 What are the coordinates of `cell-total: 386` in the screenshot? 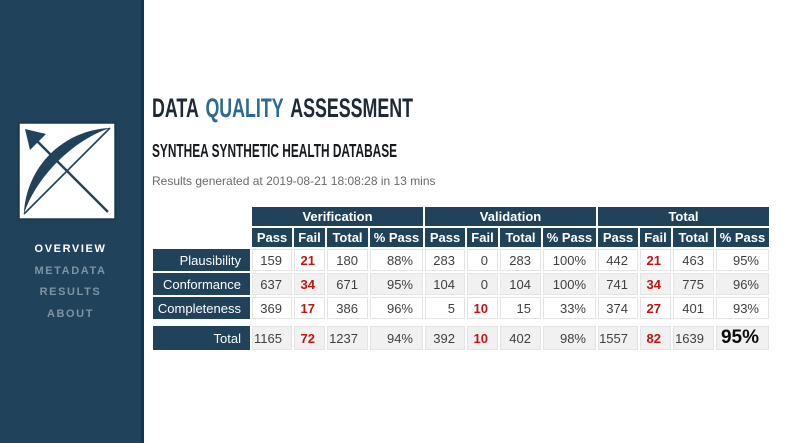 It's located at (347, 308).